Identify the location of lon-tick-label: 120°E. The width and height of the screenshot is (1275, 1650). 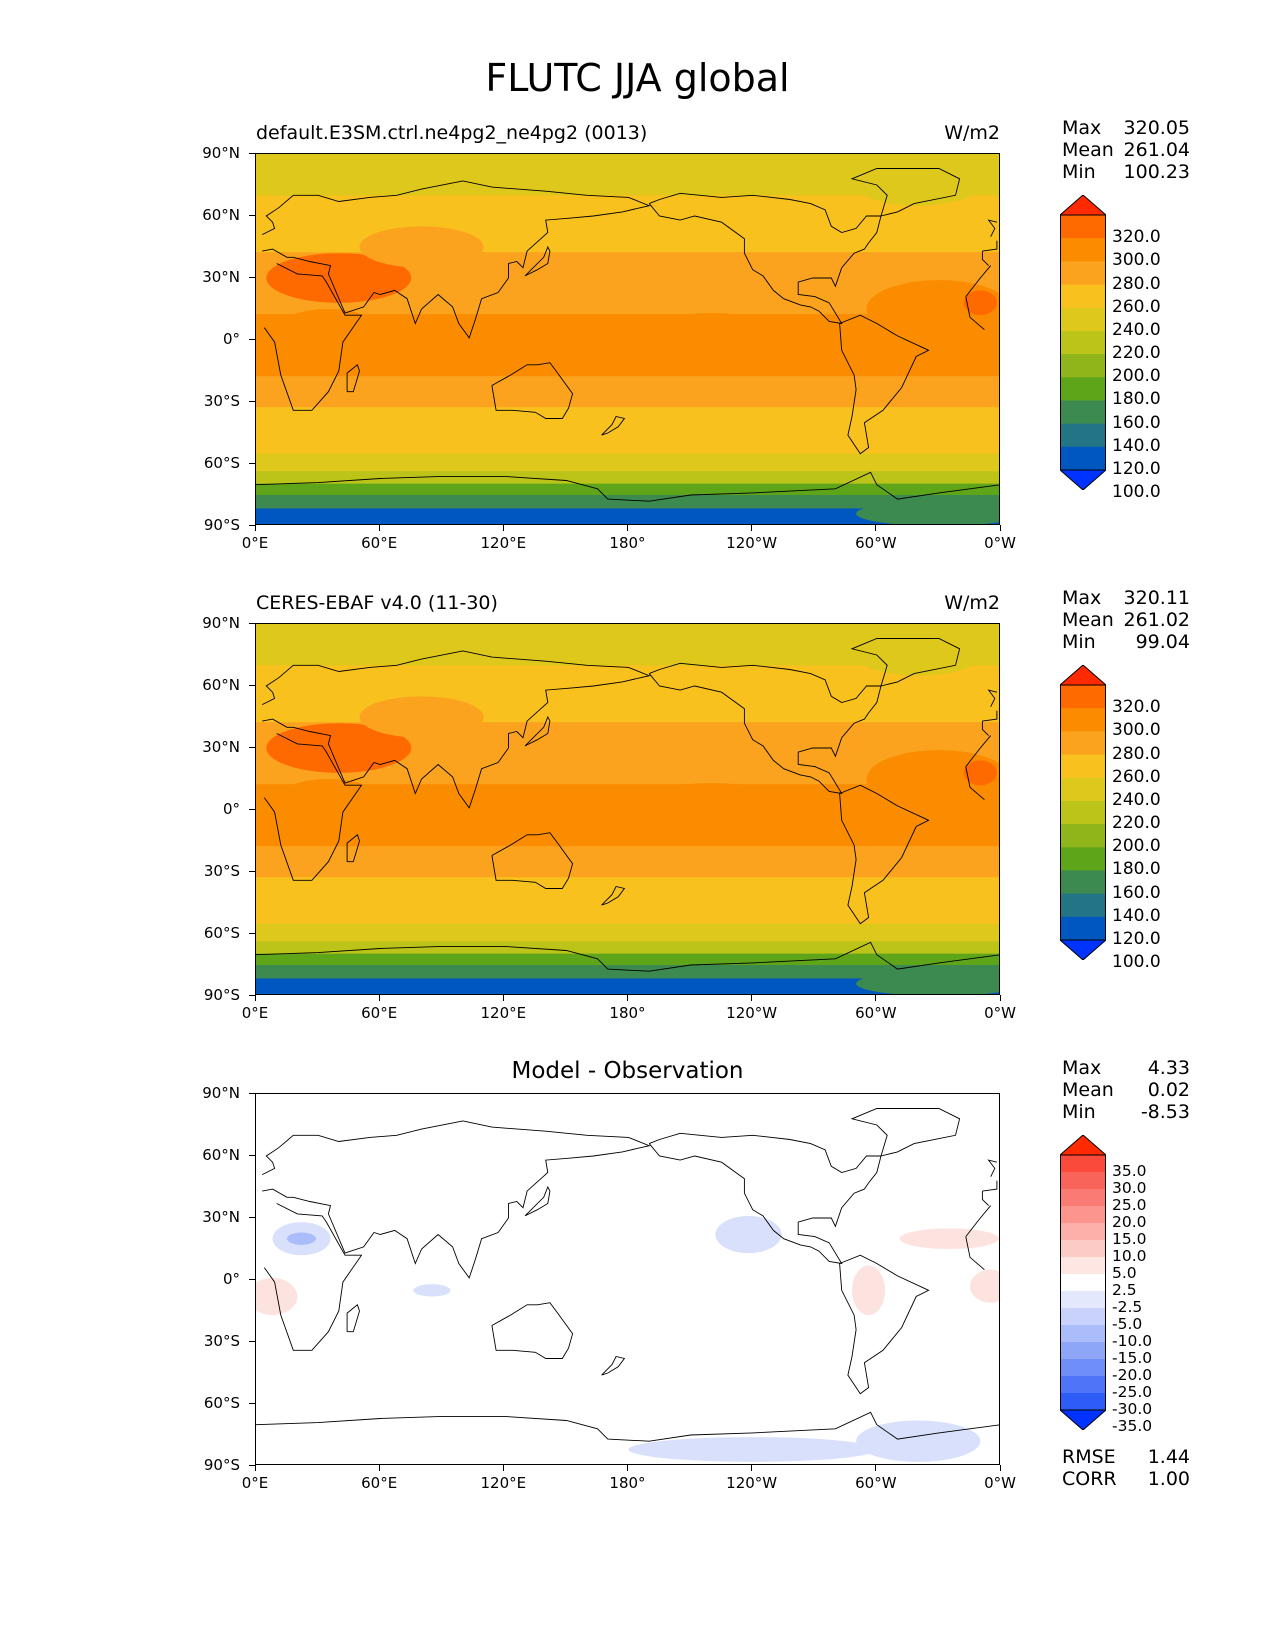
(503, 1013).